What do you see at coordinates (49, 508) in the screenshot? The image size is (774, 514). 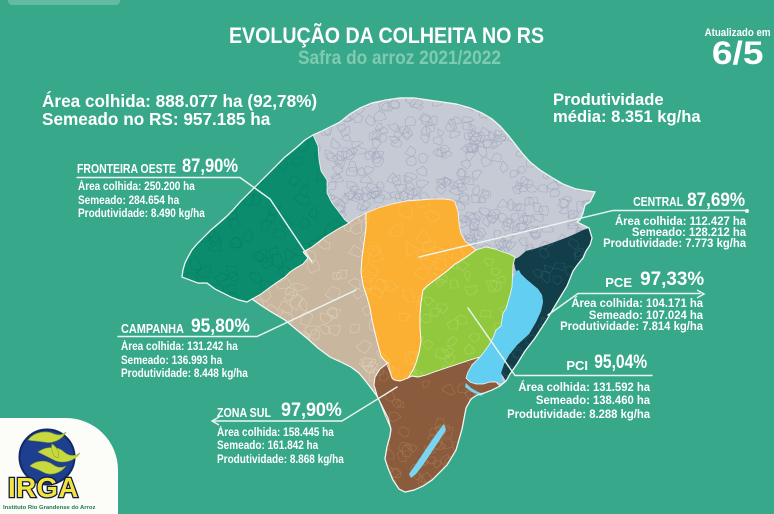 I see `svg-text:Instituto Rio Grandense do Arr: Instituto Rio Grandense do Arroz` at bounding box center [49, 508].